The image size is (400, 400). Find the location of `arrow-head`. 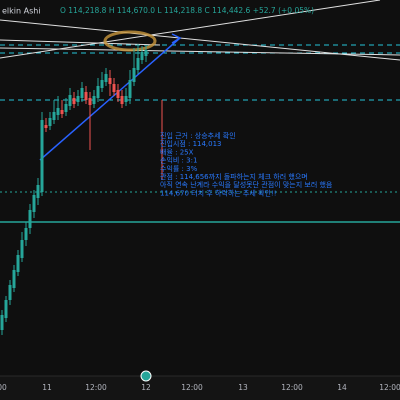

arrow-head is located at coordinates (176, 38).